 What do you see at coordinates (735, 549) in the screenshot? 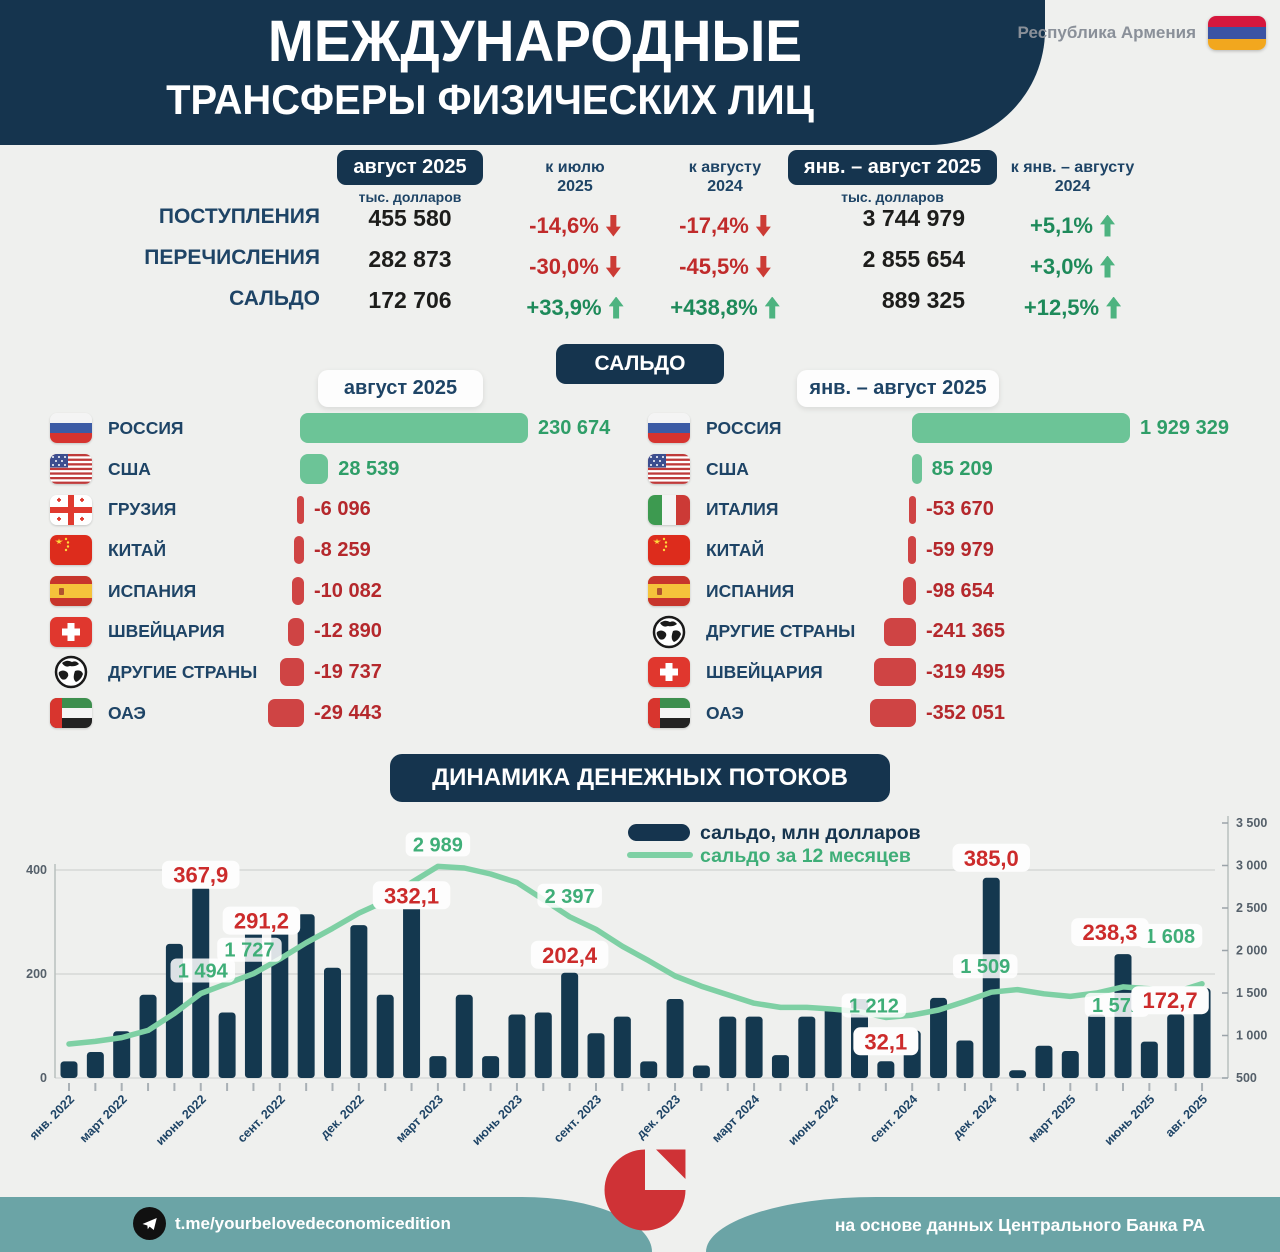
I see `country-label: КИТАЙ` at bounding box center [735, 549].